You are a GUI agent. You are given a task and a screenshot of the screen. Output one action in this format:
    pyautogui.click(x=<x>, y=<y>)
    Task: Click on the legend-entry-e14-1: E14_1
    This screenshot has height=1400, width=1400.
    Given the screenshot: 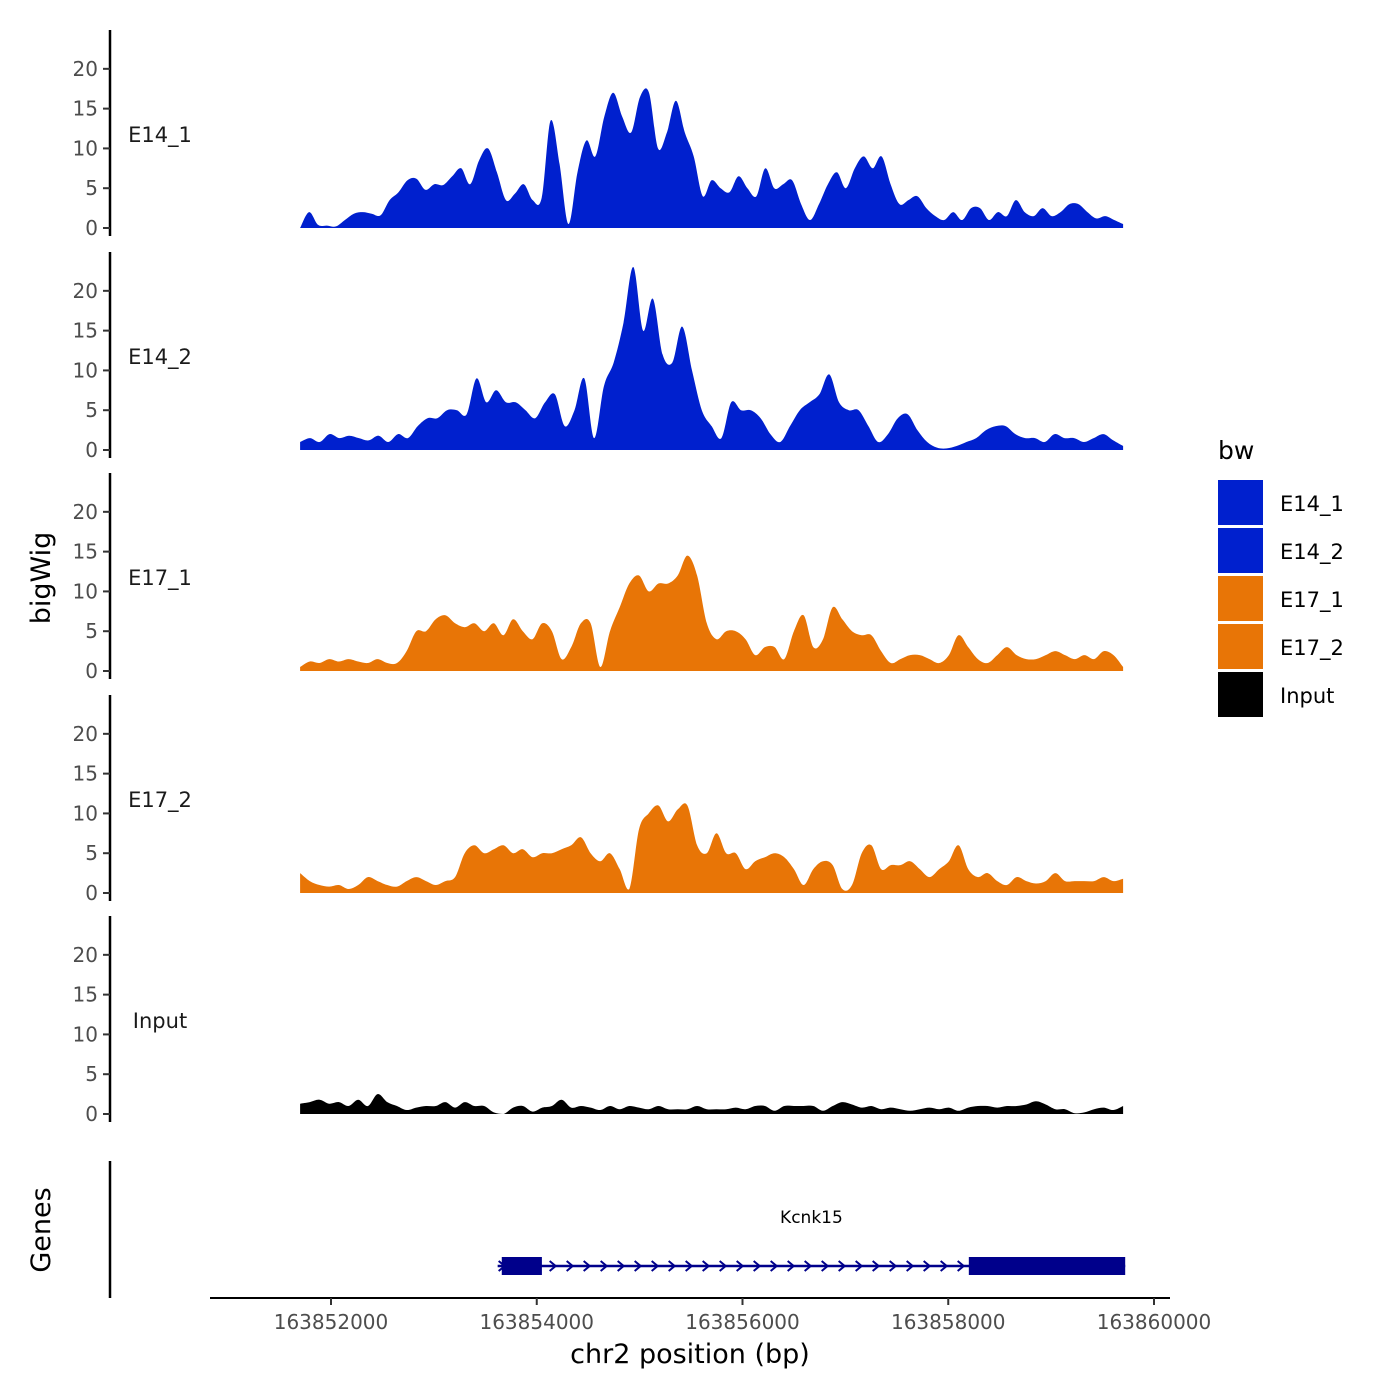 What is the action you would take?
    pyautogui.click(x=1281, y=502)
    